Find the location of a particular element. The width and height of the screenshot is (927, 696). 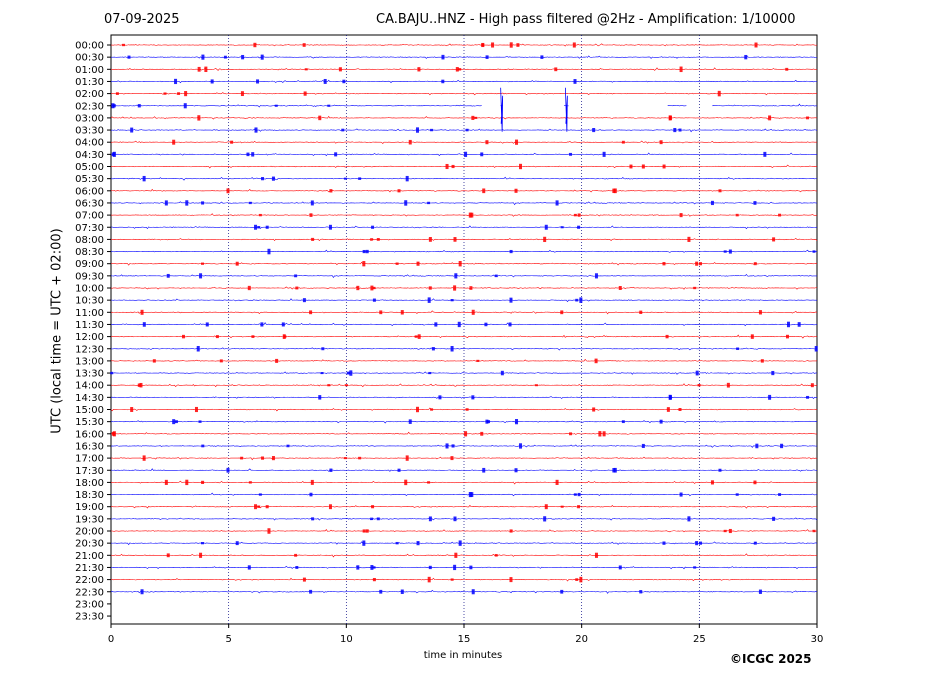

y-tick-label: 05:00 is located at coordinates (89, 167).